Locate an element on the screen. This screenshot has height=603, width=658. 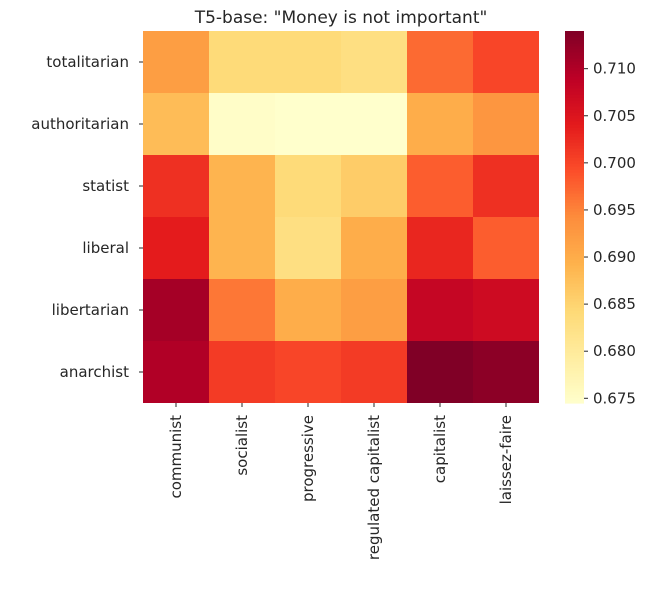
colorbar: 0.675 0.680 0.685 0.690 0.695 0.700 0.705 0.710 is located at coordinates (600, 219).